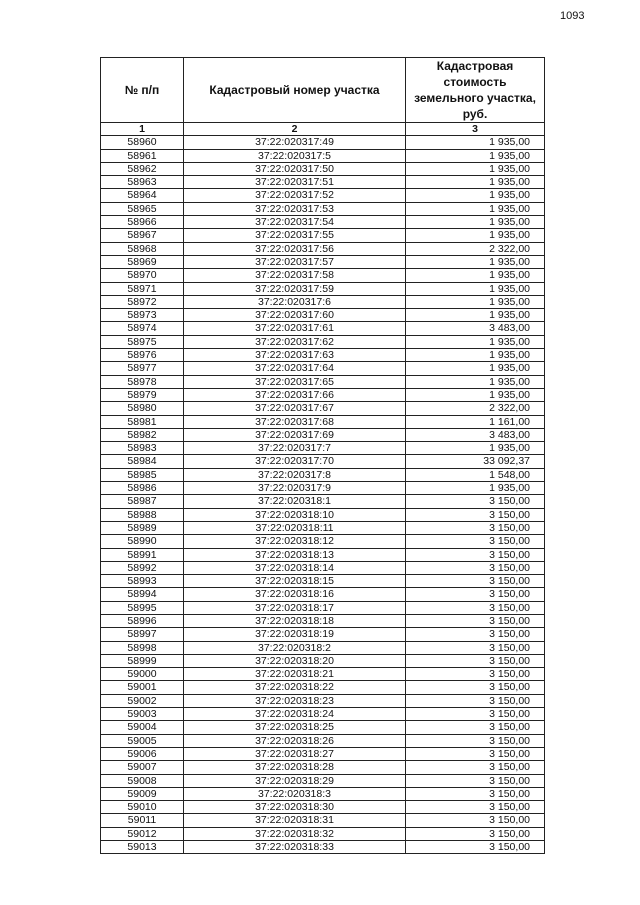 The height and width of the screenshot is (905, 640). Describe the element at coordinates (294, 541) in the screenshot. I see `cadastral-number: 37:22:020318:12` at that location.